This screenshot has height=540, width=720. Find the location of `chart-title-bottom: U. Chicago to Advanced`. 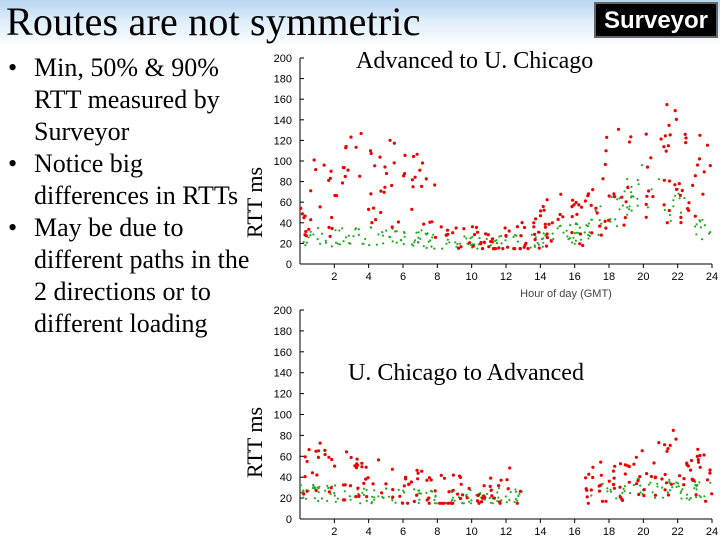

chart-title-bottom: U. Chicago to Advanced is located at coordinates (466, 373).